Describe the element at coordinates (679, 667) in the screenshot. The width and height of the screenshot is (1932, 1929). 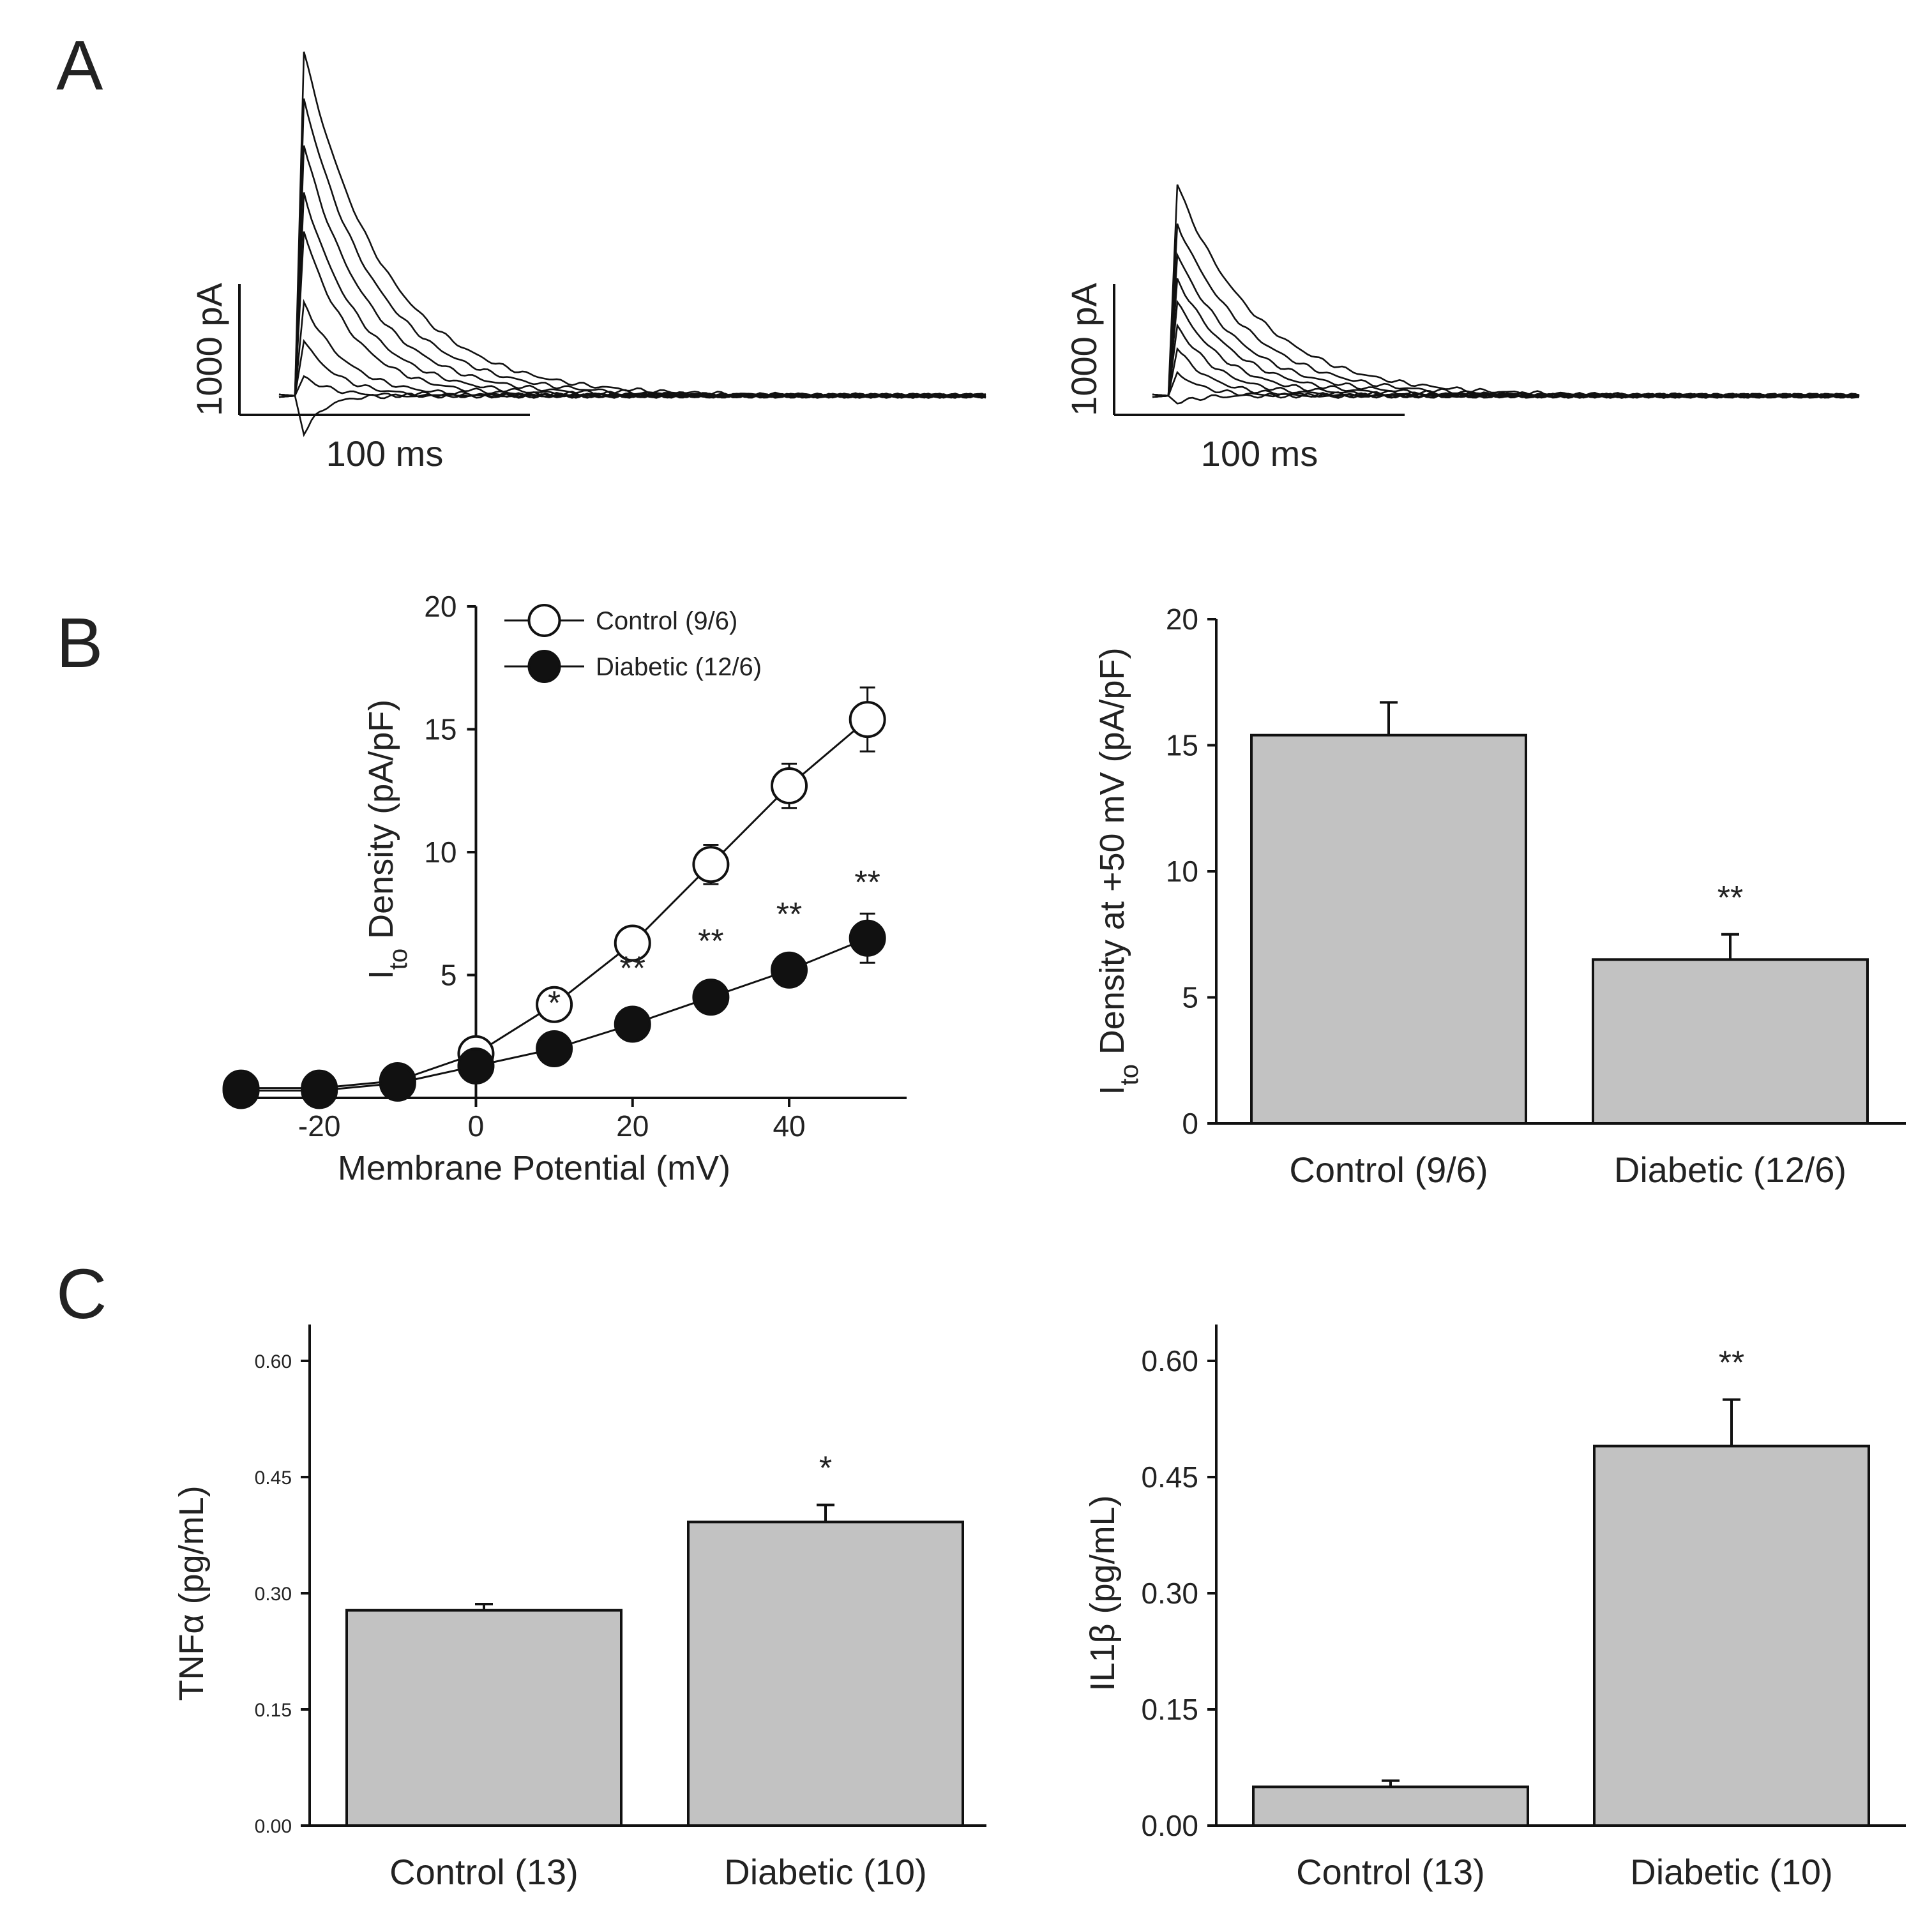
I see `legend-label: Diabetic (12/6)` at that location.